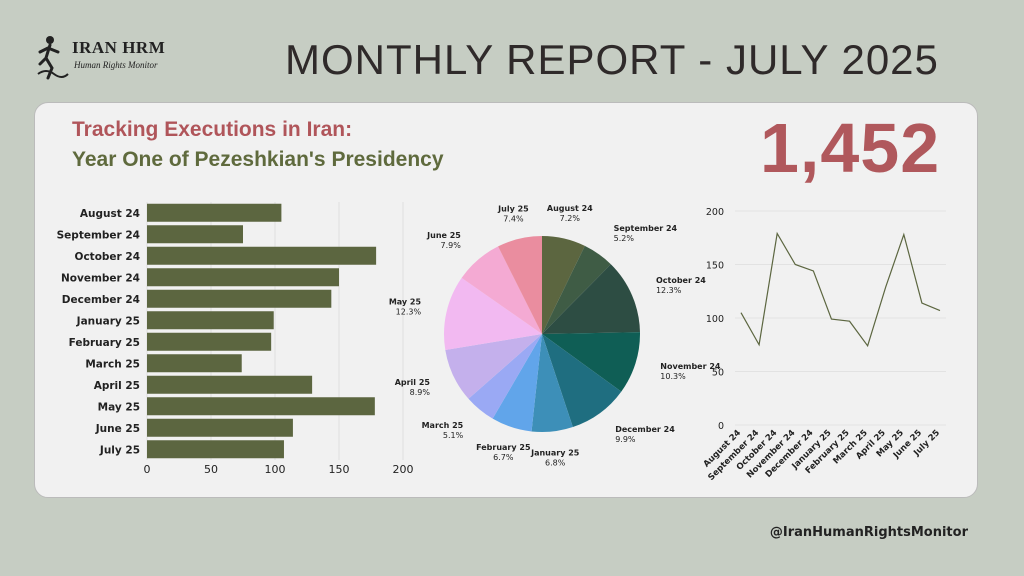 Image resolution: width=1024 pixels, height=576 pixels. Describe the element at coordinates (840, 289) in the screenshot. I see `line-series` at that location.